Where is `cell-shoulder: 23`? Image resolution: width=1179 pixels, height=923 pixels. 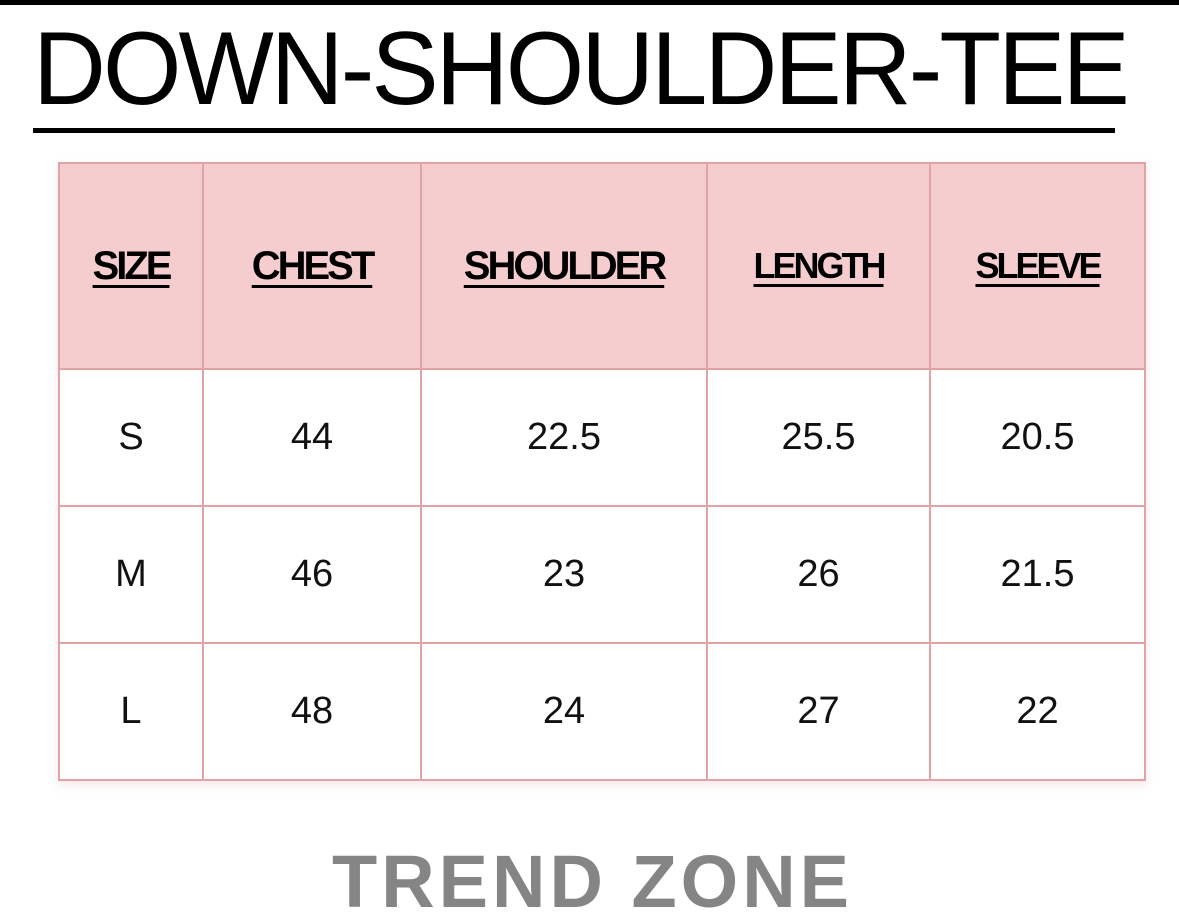 cell-shoulder: 23 is located at coordinates (564, 574).